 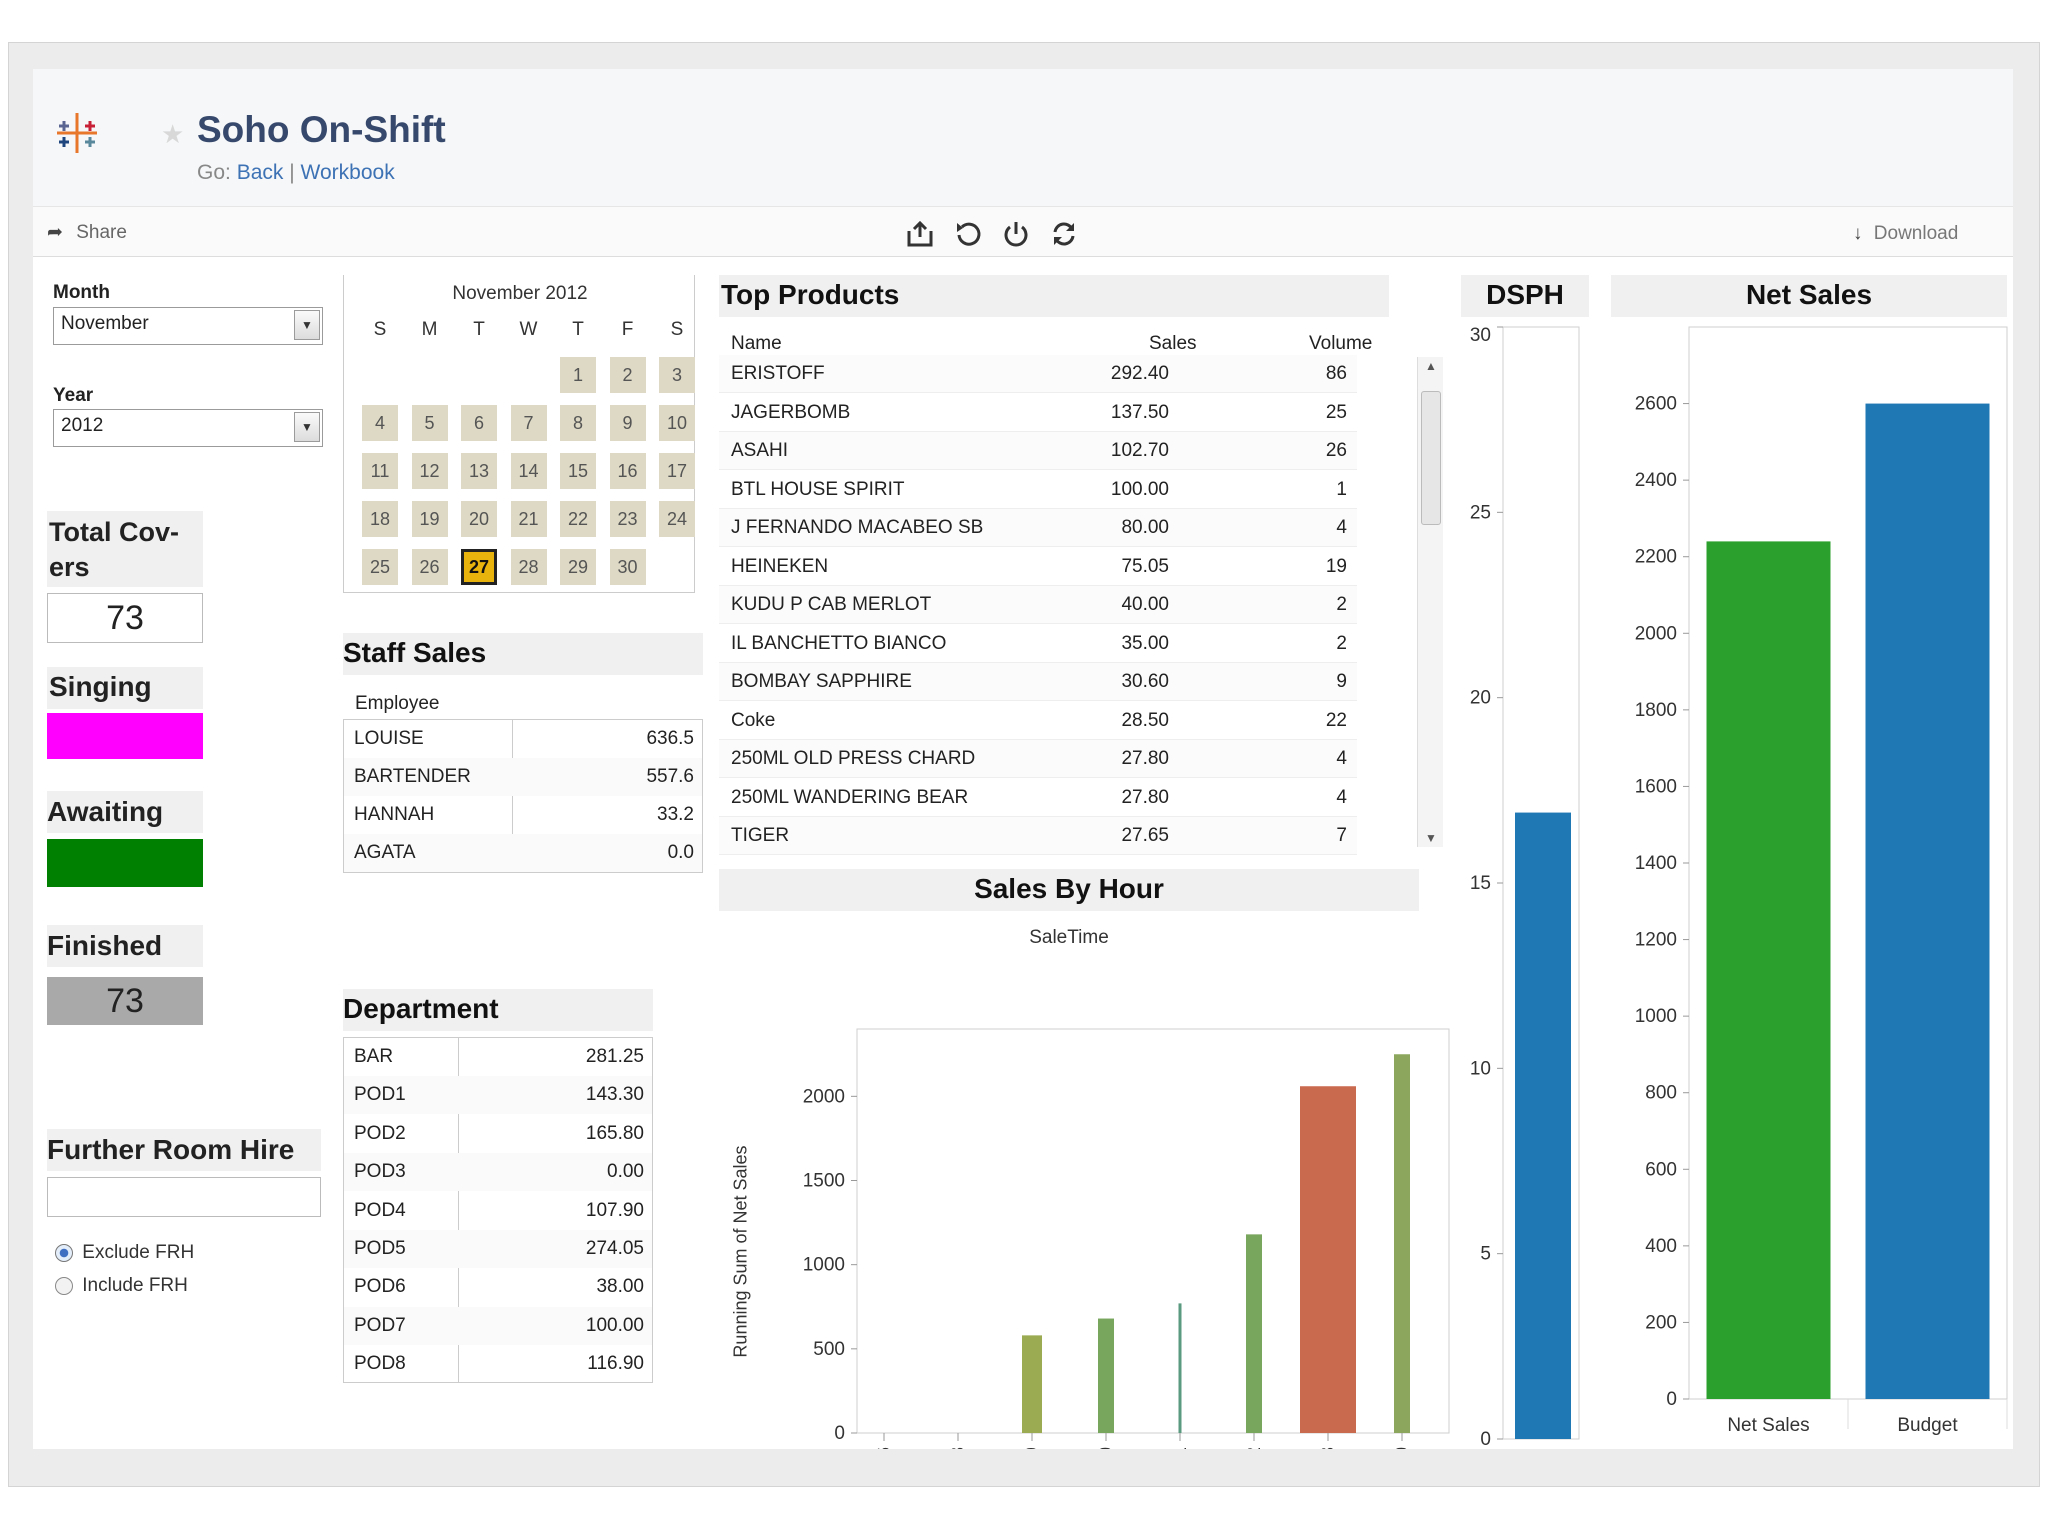 What do you see at coordinates (64, 1252) in the screenshot?
I see `radio-checked-icon` at bounding box center [64, 1252].